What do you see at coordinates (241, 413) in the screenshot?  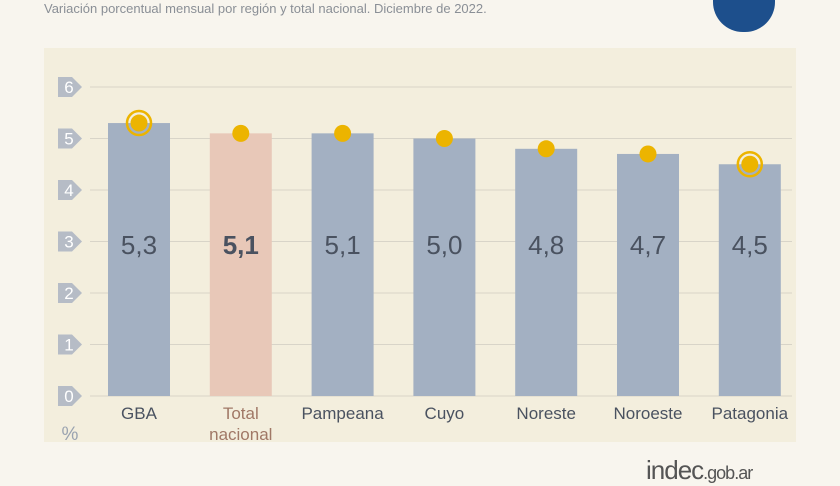 I see `x-tick-label: Total` at bounding box center [241, 413].